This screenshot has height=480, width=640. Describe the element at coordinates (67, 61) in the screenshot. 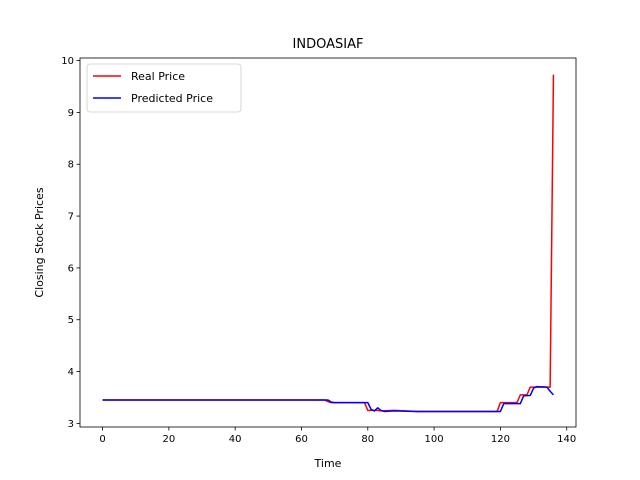

I see `y-tick-label: 10` at that location.